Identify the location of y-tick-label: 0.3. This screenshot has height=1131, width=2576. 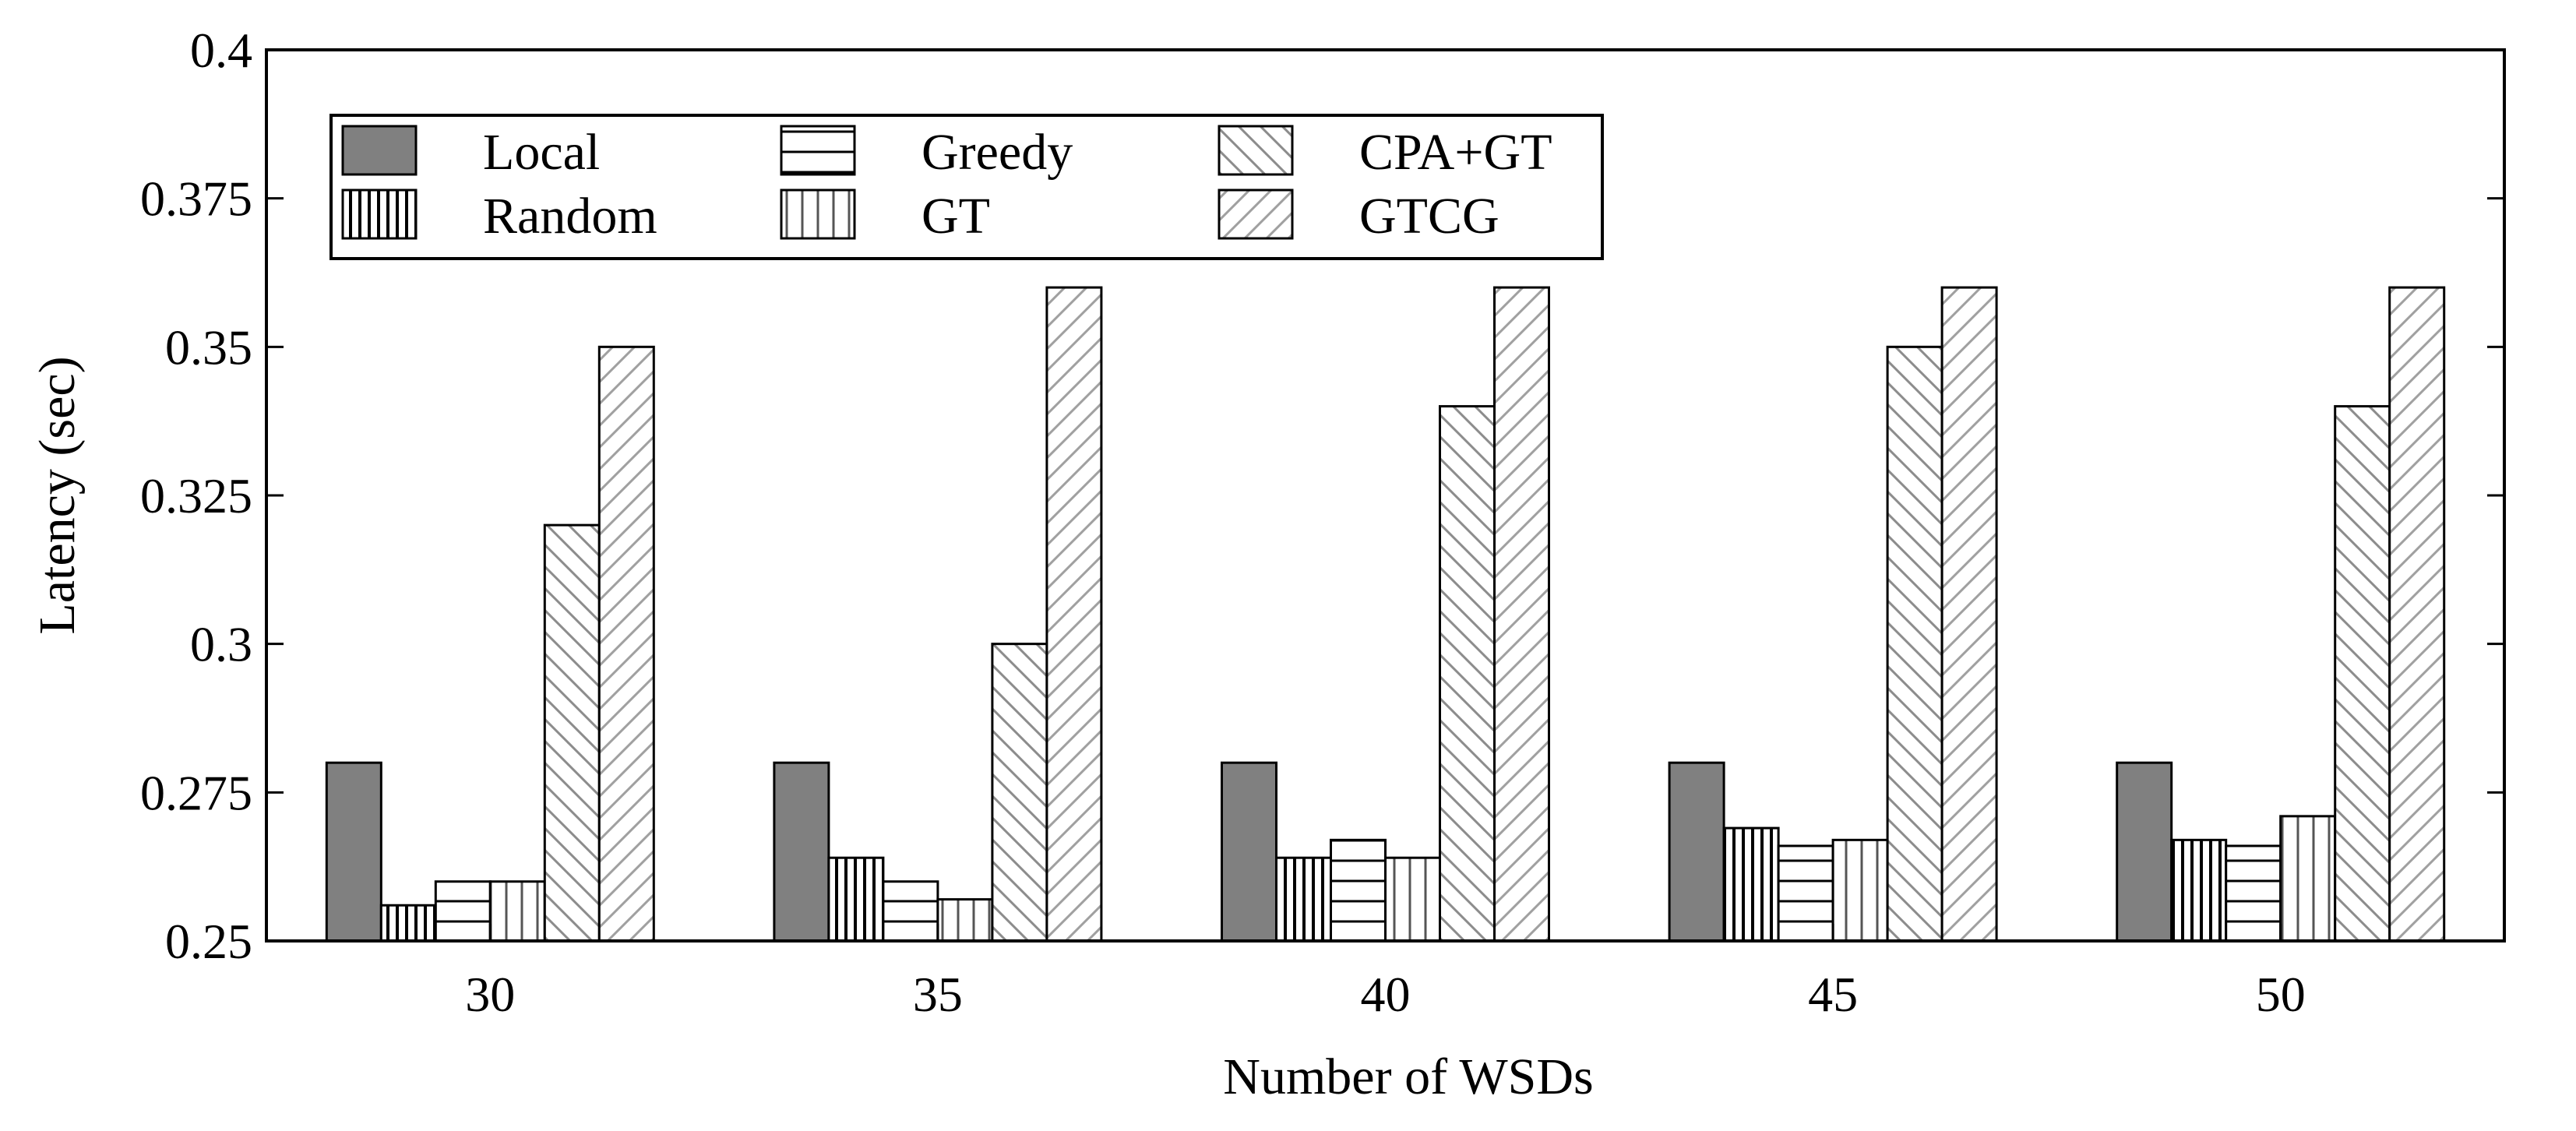
(221, 644).